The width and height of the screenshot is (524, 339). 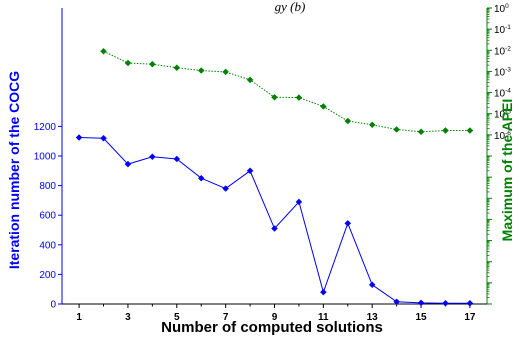 I want to click on y-right-tick-exponent: -2, so click(x=508, y=48).